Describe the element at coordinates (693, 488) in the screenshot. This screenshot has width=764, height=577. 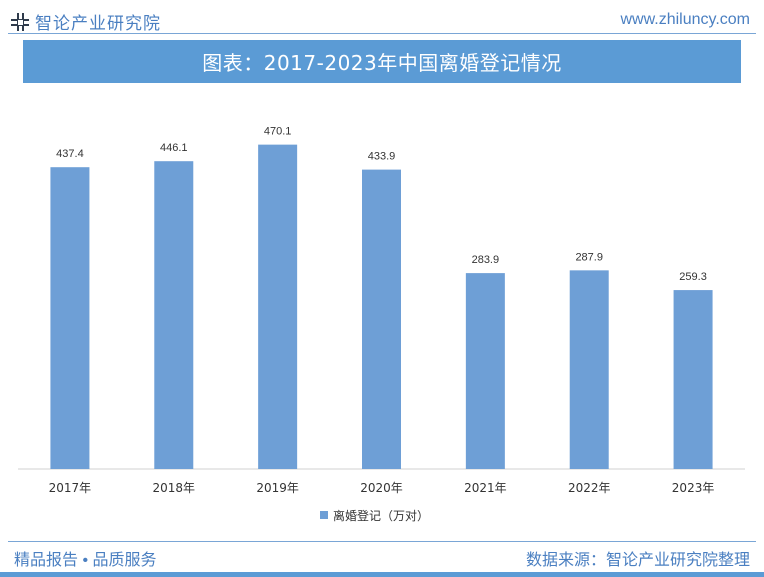
I see `x-tick-label: 2023年` at that location.